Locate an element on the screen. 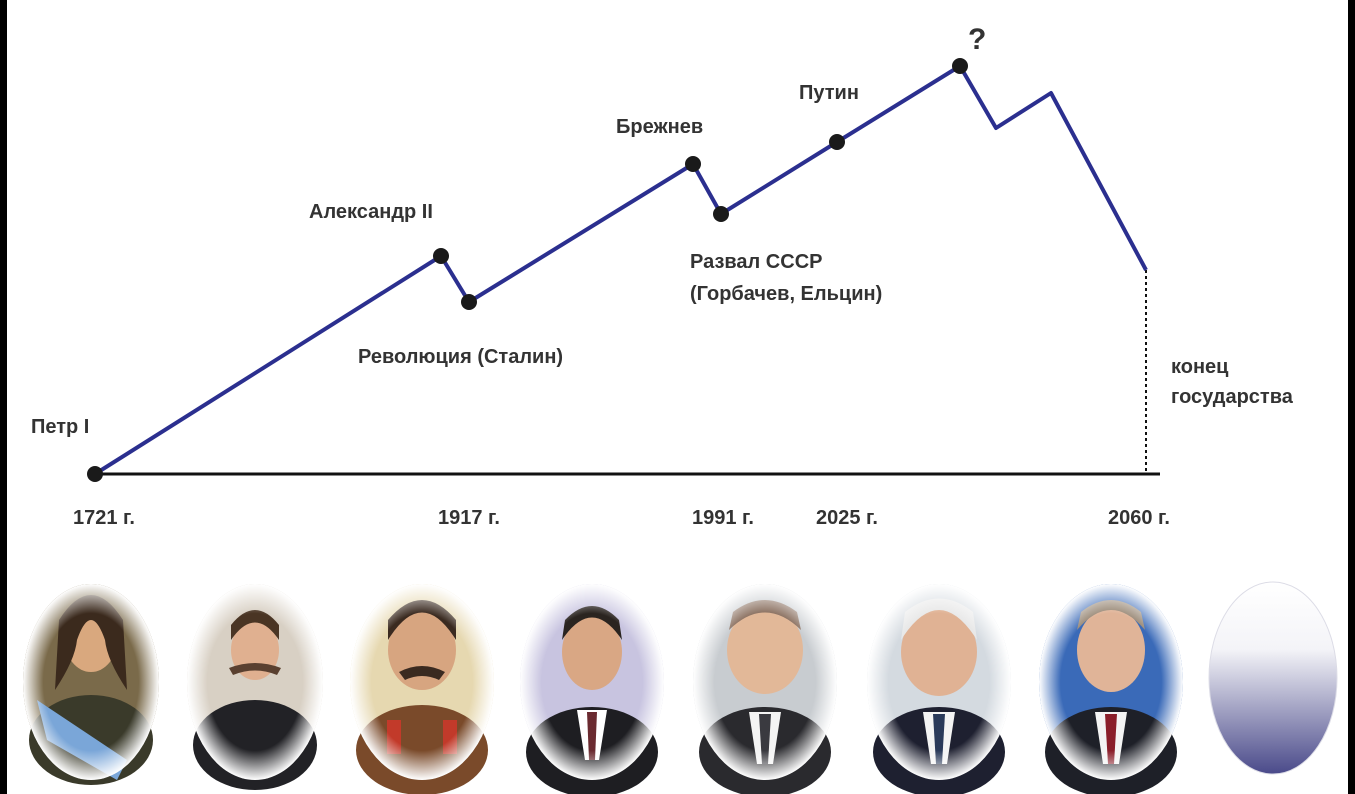  event-label-alexander: Александр II is located at coordinates (371, 212).